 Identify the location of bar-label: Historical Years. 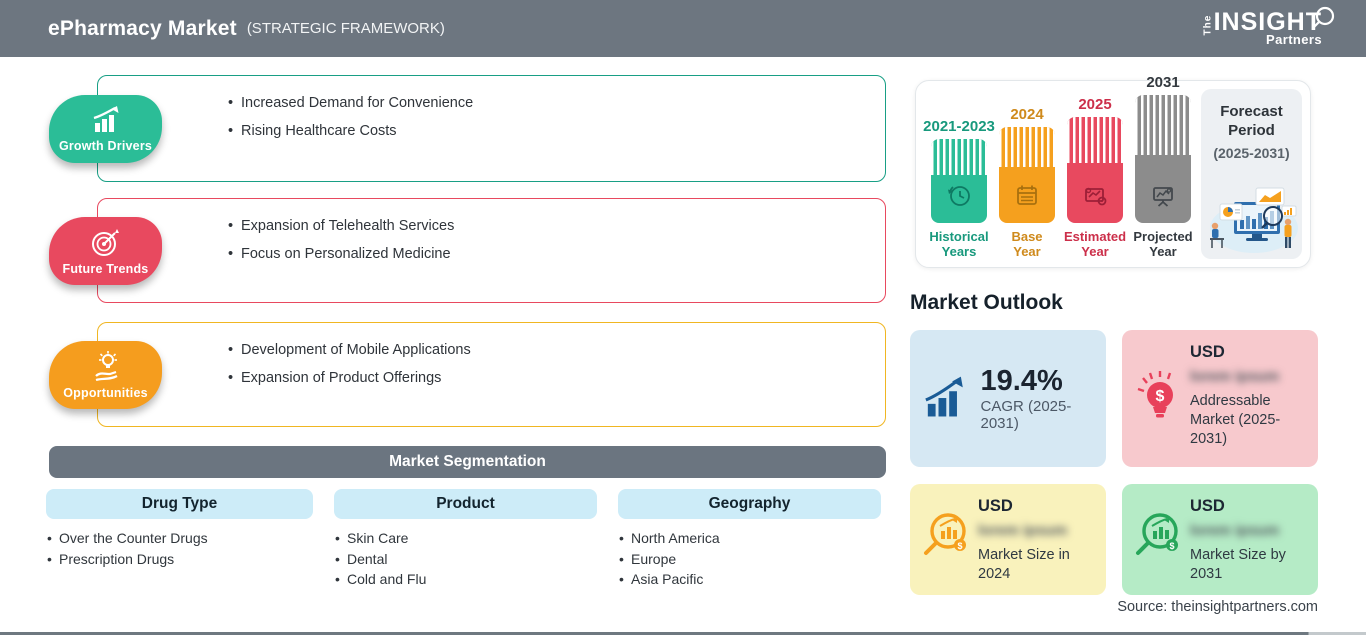
(958, 244).